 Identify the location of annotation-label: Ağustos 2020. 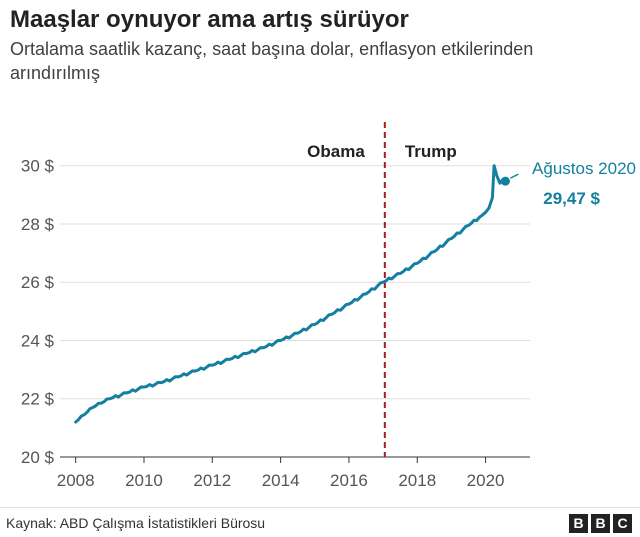
(584, 168).